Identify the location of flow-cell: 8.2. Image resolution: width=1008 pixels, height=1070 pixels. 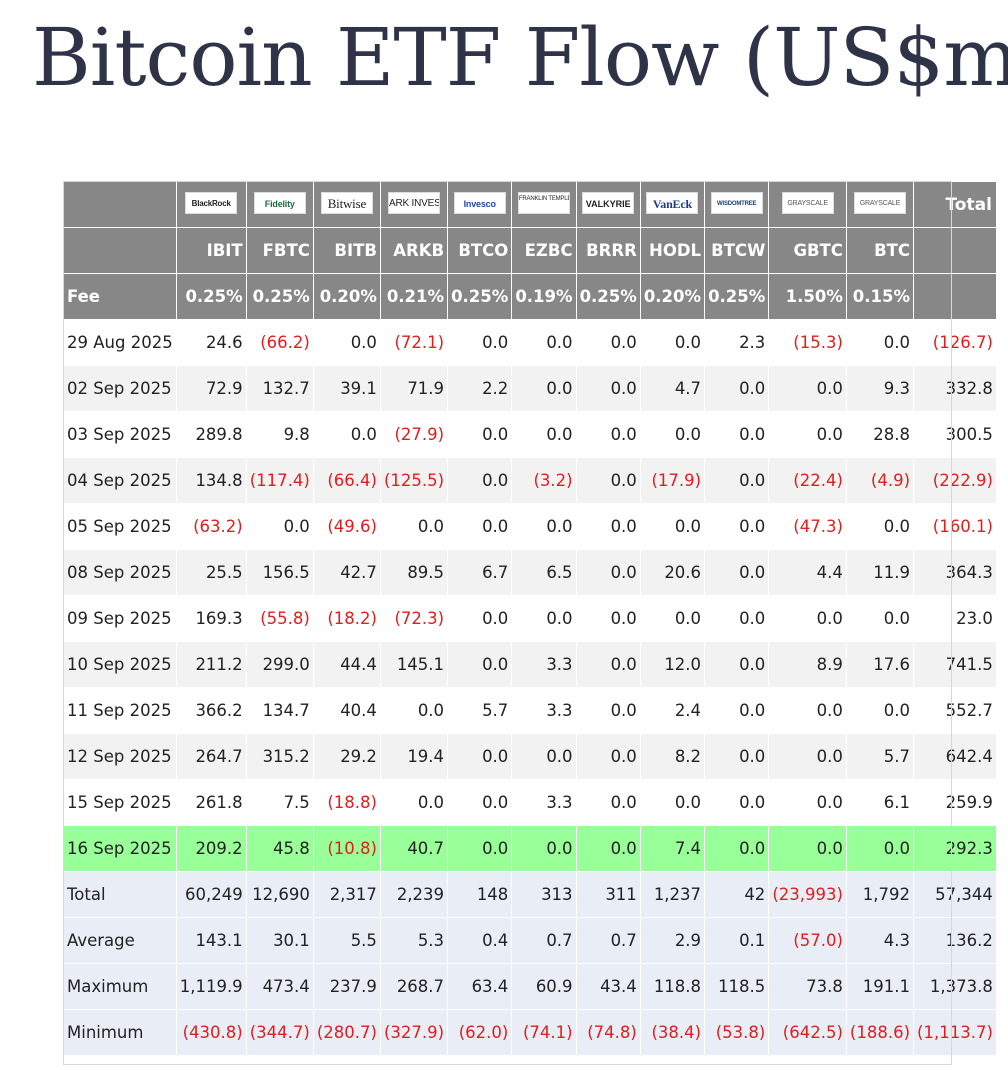
(672, 756).